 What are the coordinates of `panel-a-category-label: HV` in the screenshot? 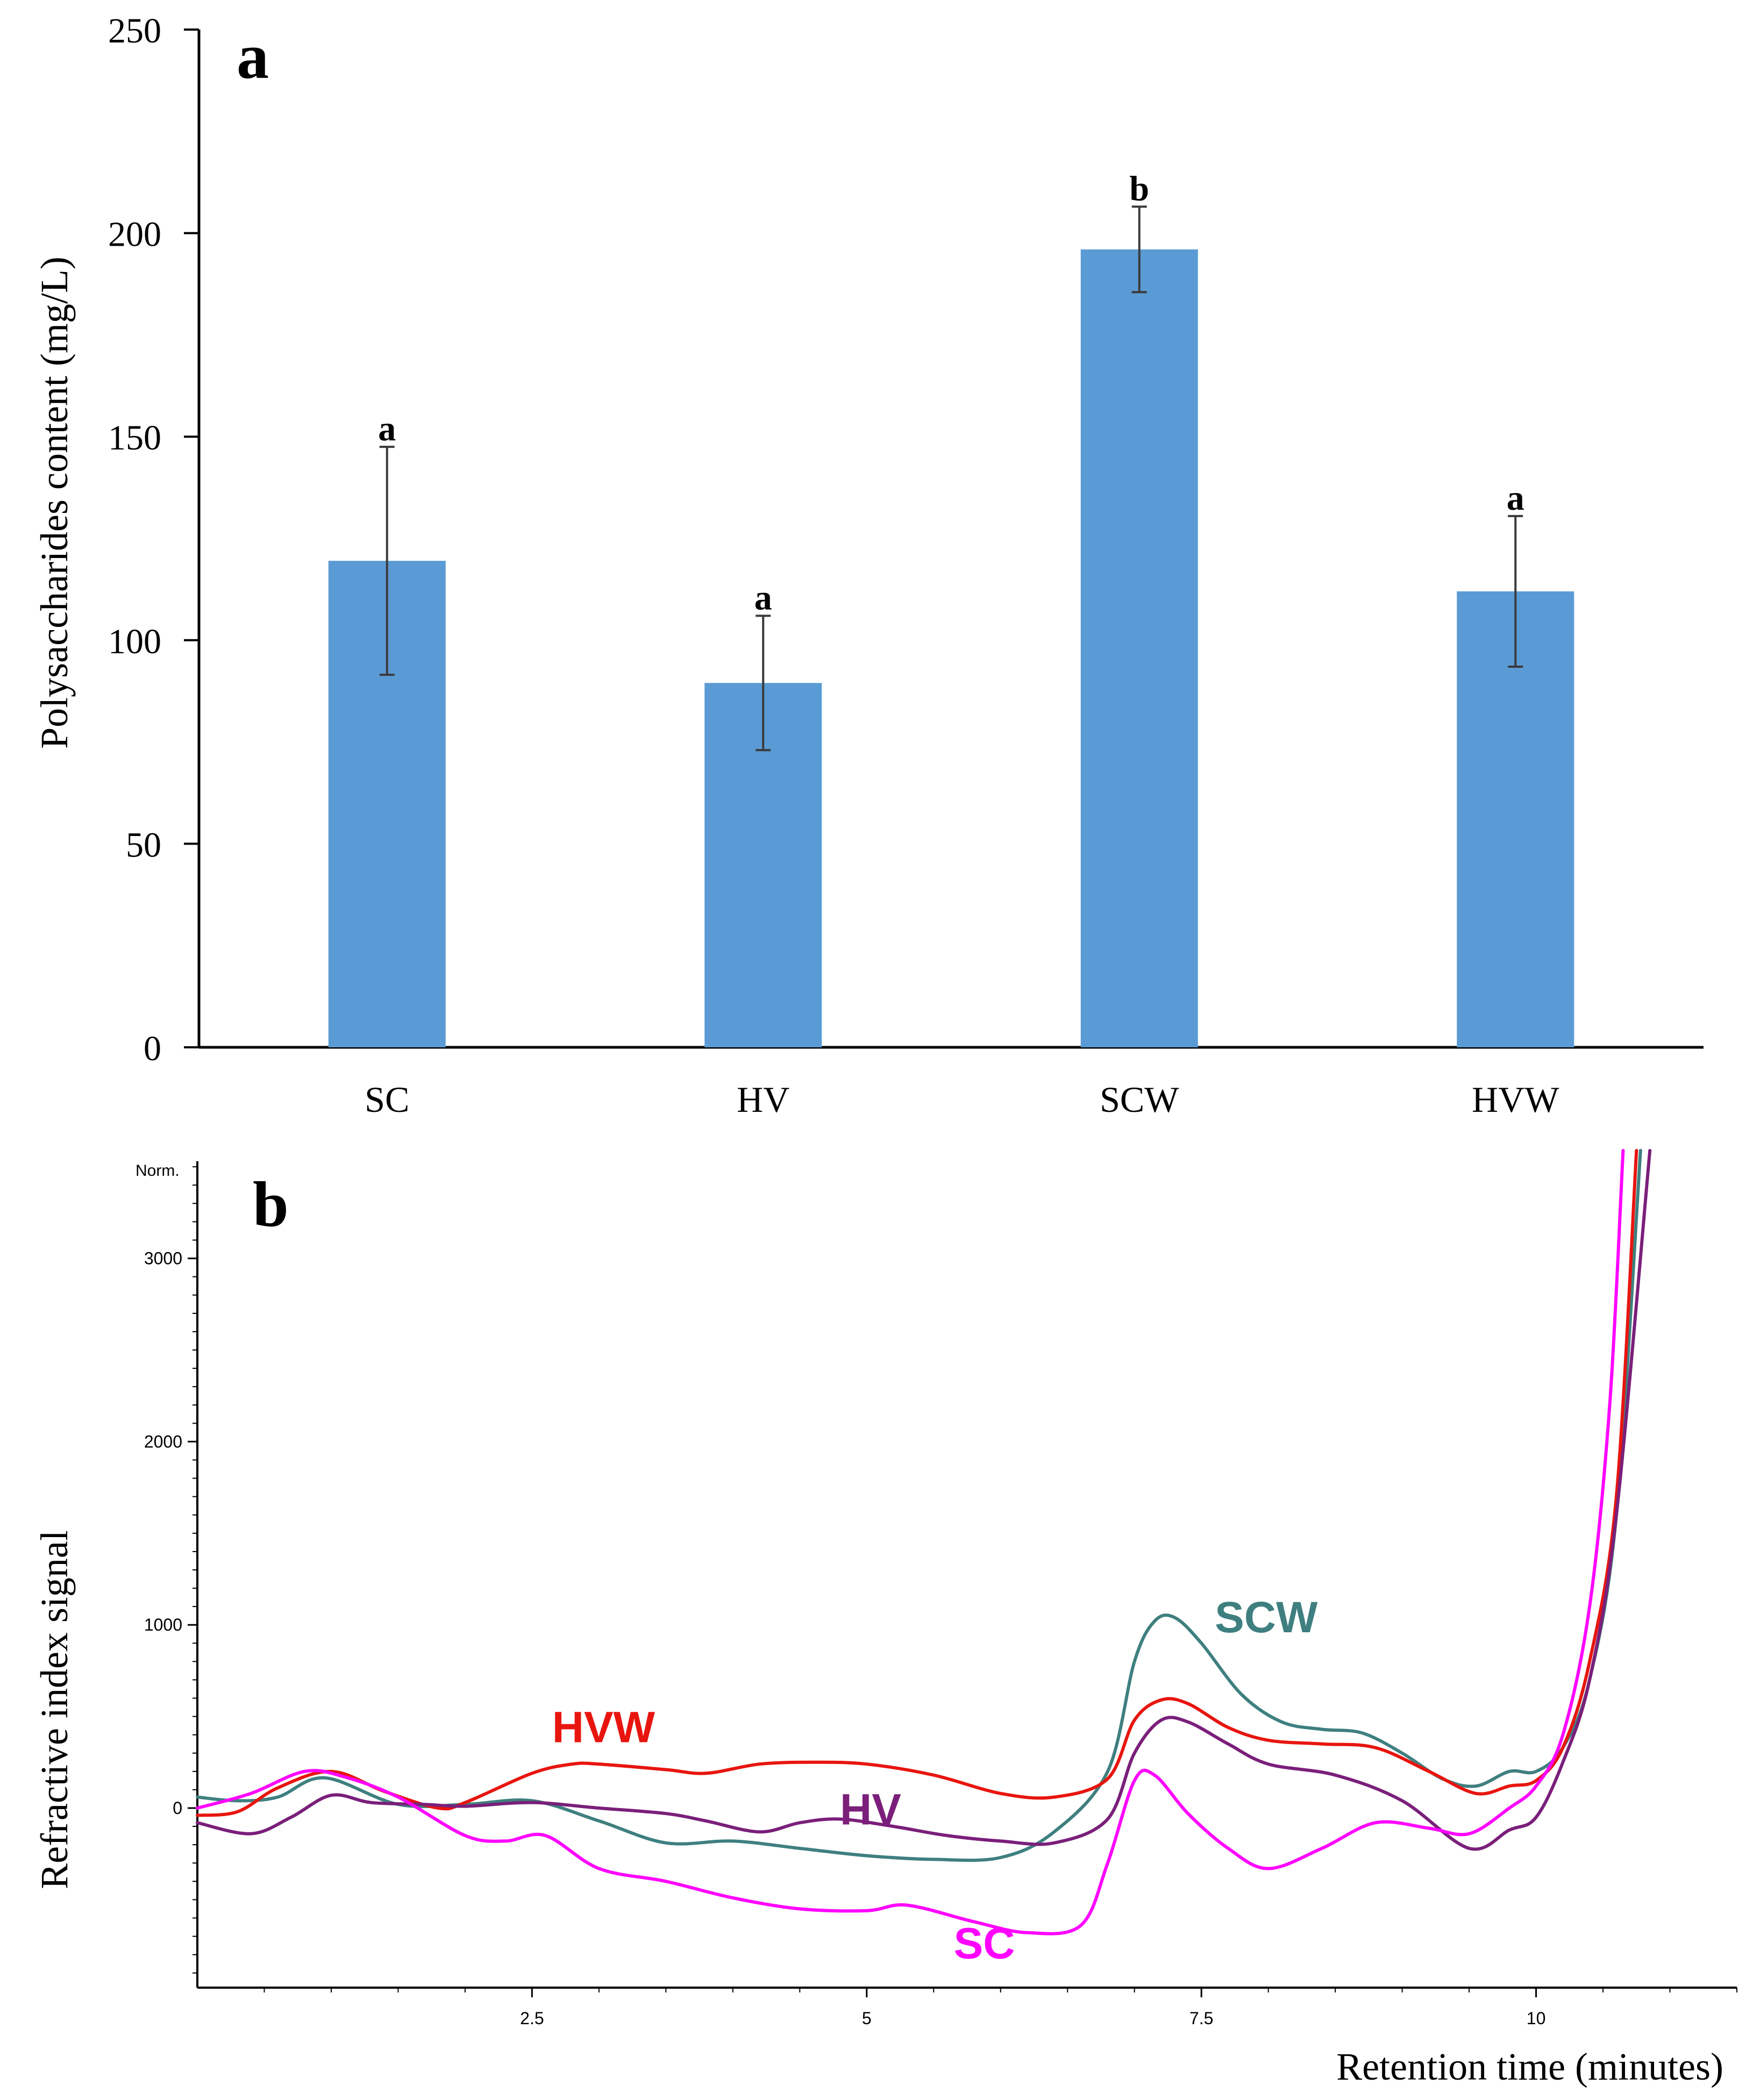 It's located at (763, 1099).